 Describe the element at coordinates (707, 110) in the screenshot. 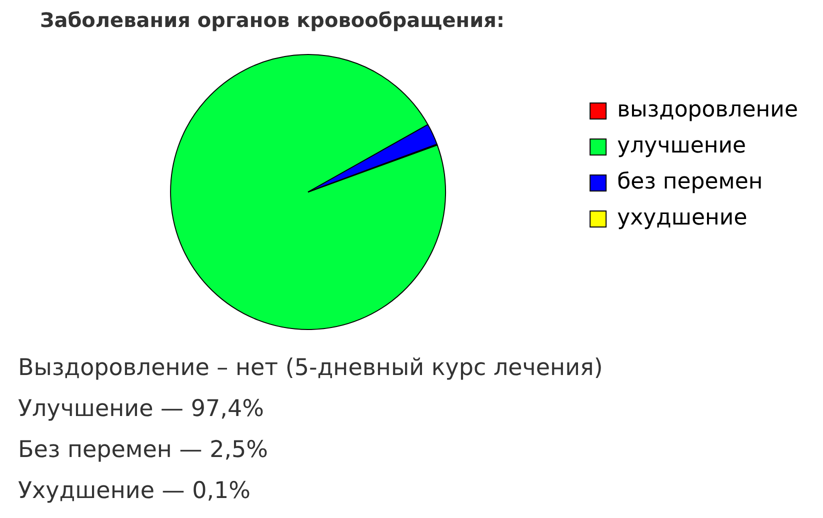

I see `legend-label: выздоровление` at that location.